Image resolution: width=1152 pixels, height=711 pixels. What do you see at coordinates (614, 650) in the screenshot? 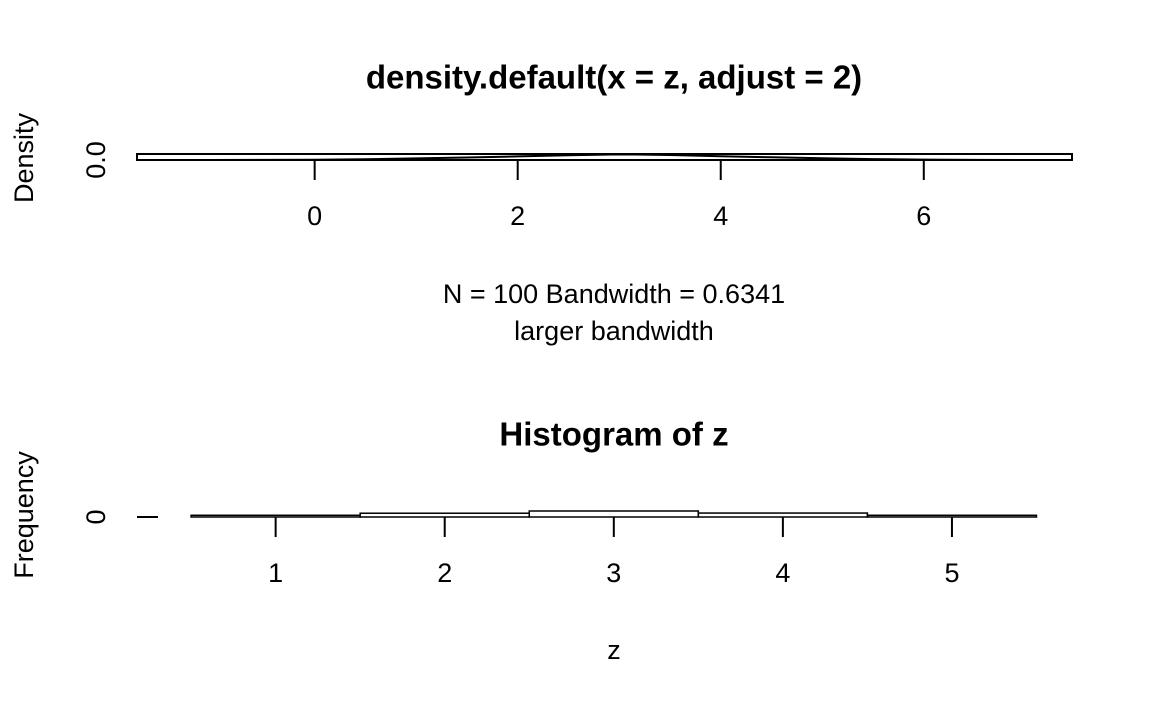
I see `x-axis-label: z` at bounding box center [614, 650].